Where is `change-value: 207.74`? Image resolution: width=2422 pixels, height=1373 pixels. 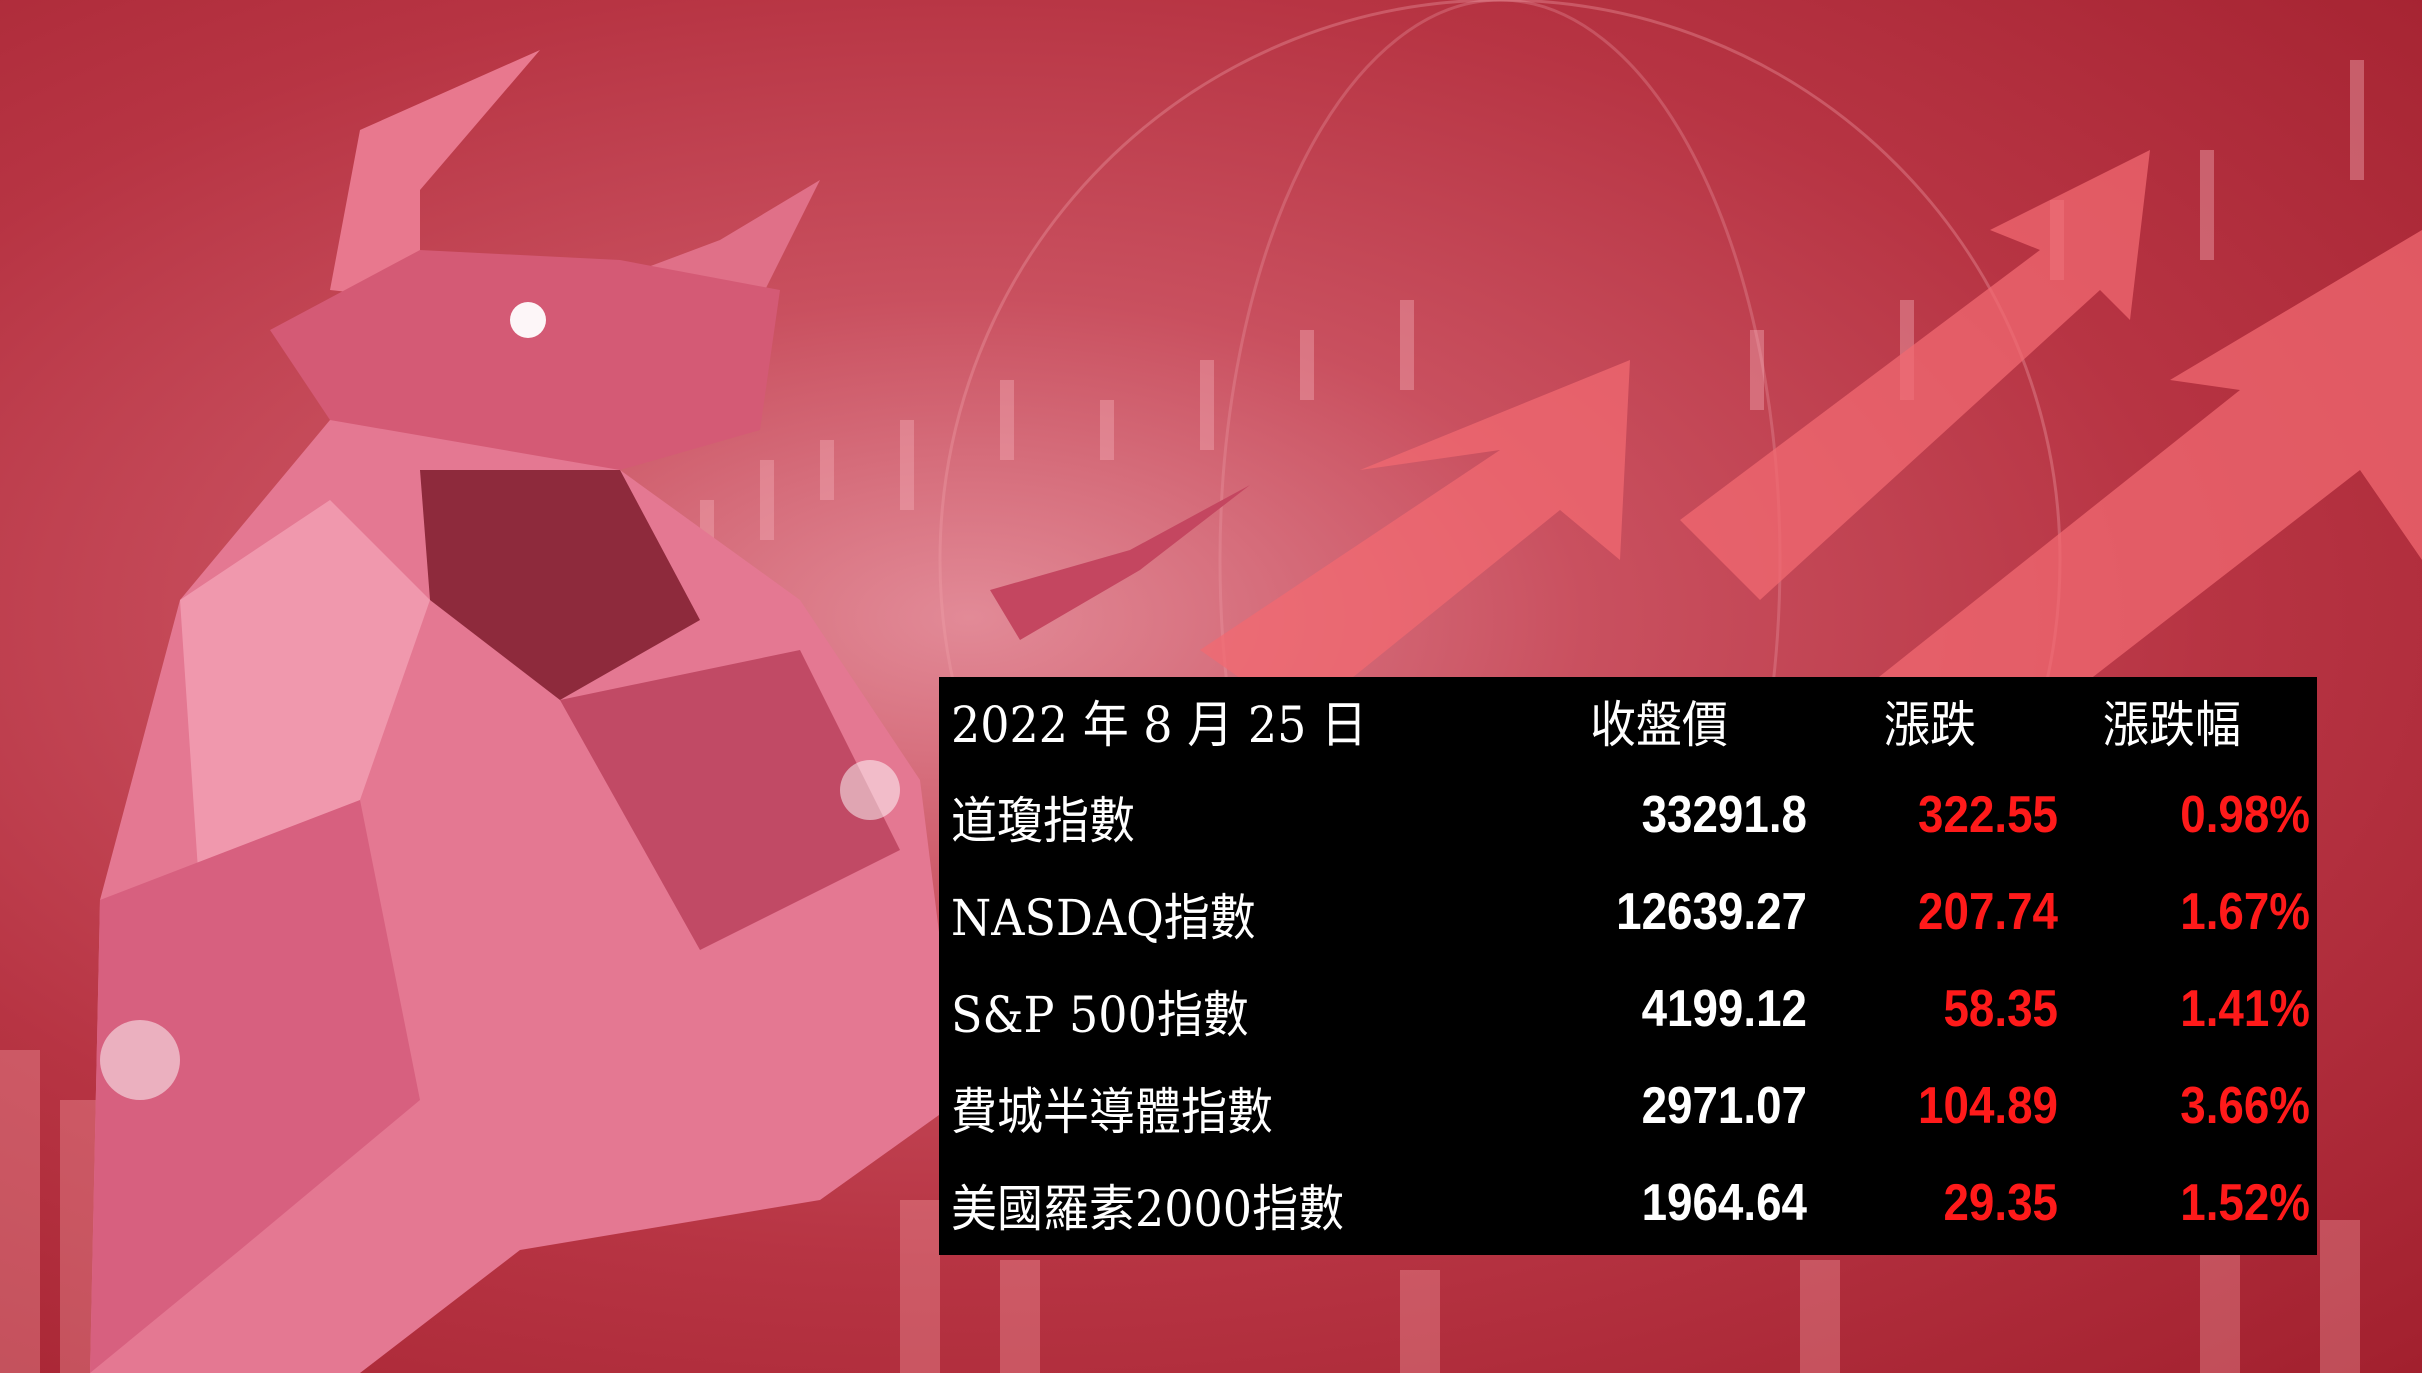 change-value: 207.74 is located at coordinates (1988, 912).